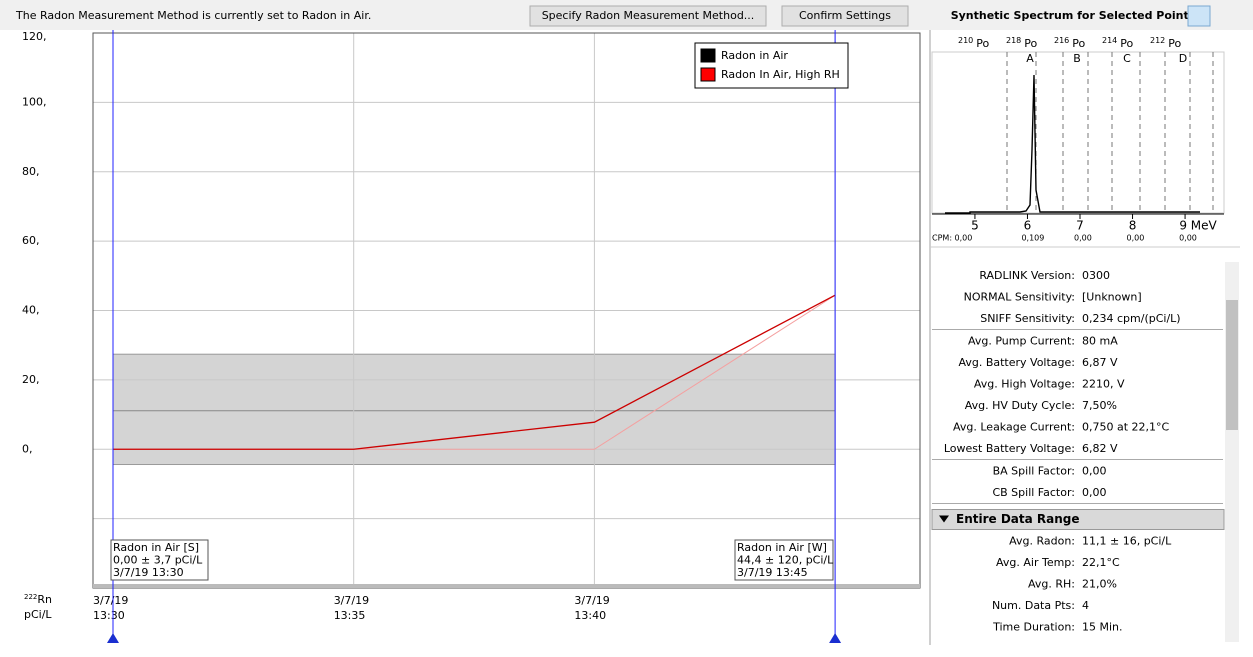  What do you see at coordinates (1103, 384) in the screenshot?
I see `info-value: 2210, V` at bounding box center [1103, 384].